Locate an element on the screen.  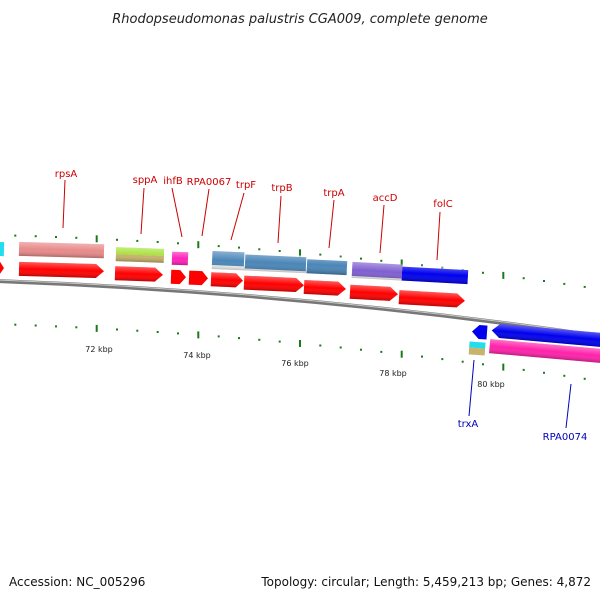
gene-block-leftedge is located at coordinates (2, 249).